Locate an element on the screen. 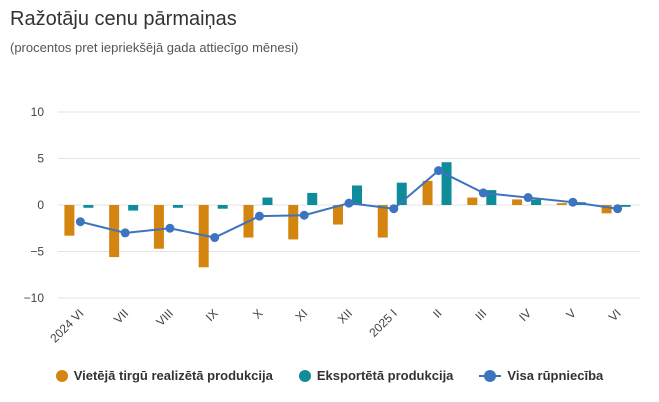  y-tick-label: −5 is located at coordinates (37, 252).